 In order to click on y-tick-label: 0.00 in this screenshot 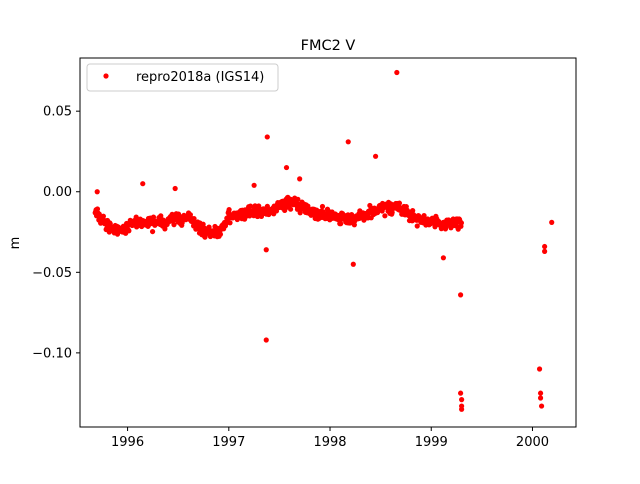, I will do `click(57, 192)`.